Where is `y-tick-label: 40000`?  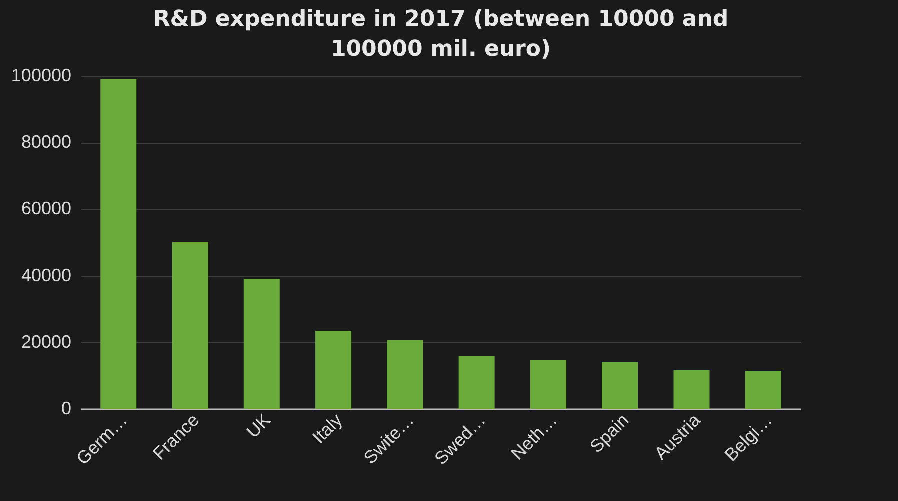 y-tick-label: 40000 is located at coordinates (46, 275).